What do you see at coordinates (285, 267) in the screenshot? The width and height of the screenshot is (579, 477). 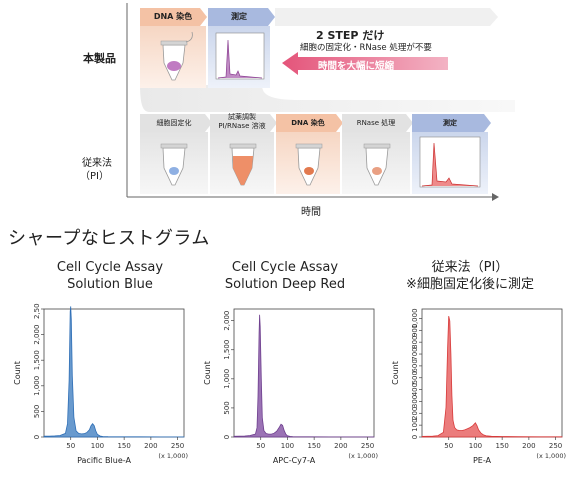 I see `chart-2-title-line-1: Cell Cycle Assay` at bounding box center [285, 267].